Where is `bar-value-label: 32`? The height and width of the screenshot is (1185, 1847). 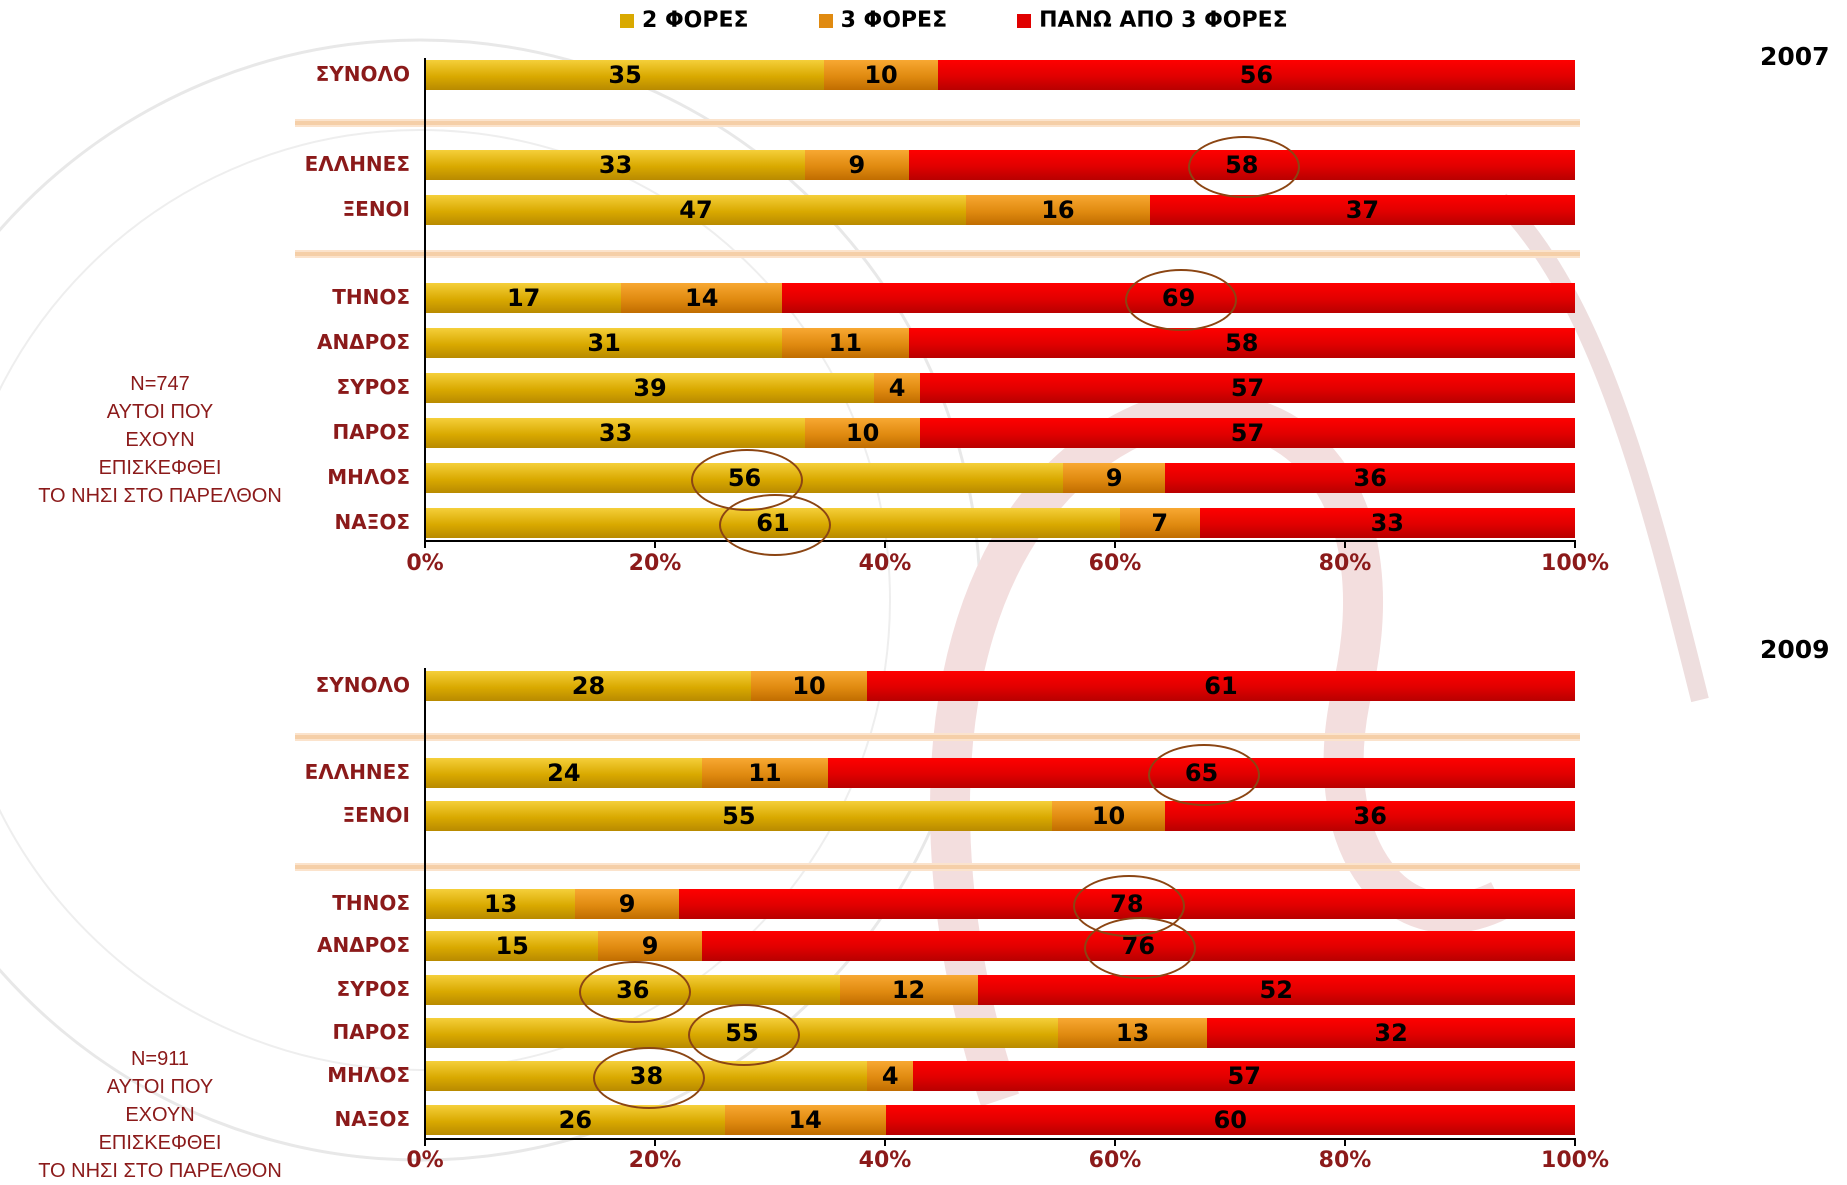 bar-value-label: 32 is located at coordinates (1391, 1033).